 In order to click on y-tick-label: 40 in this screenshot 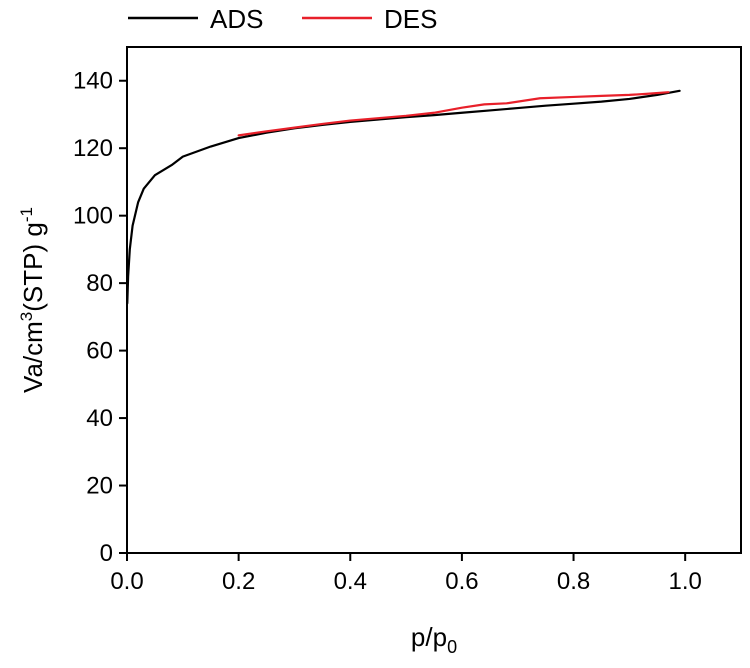, I will do `click(99, 418)`.